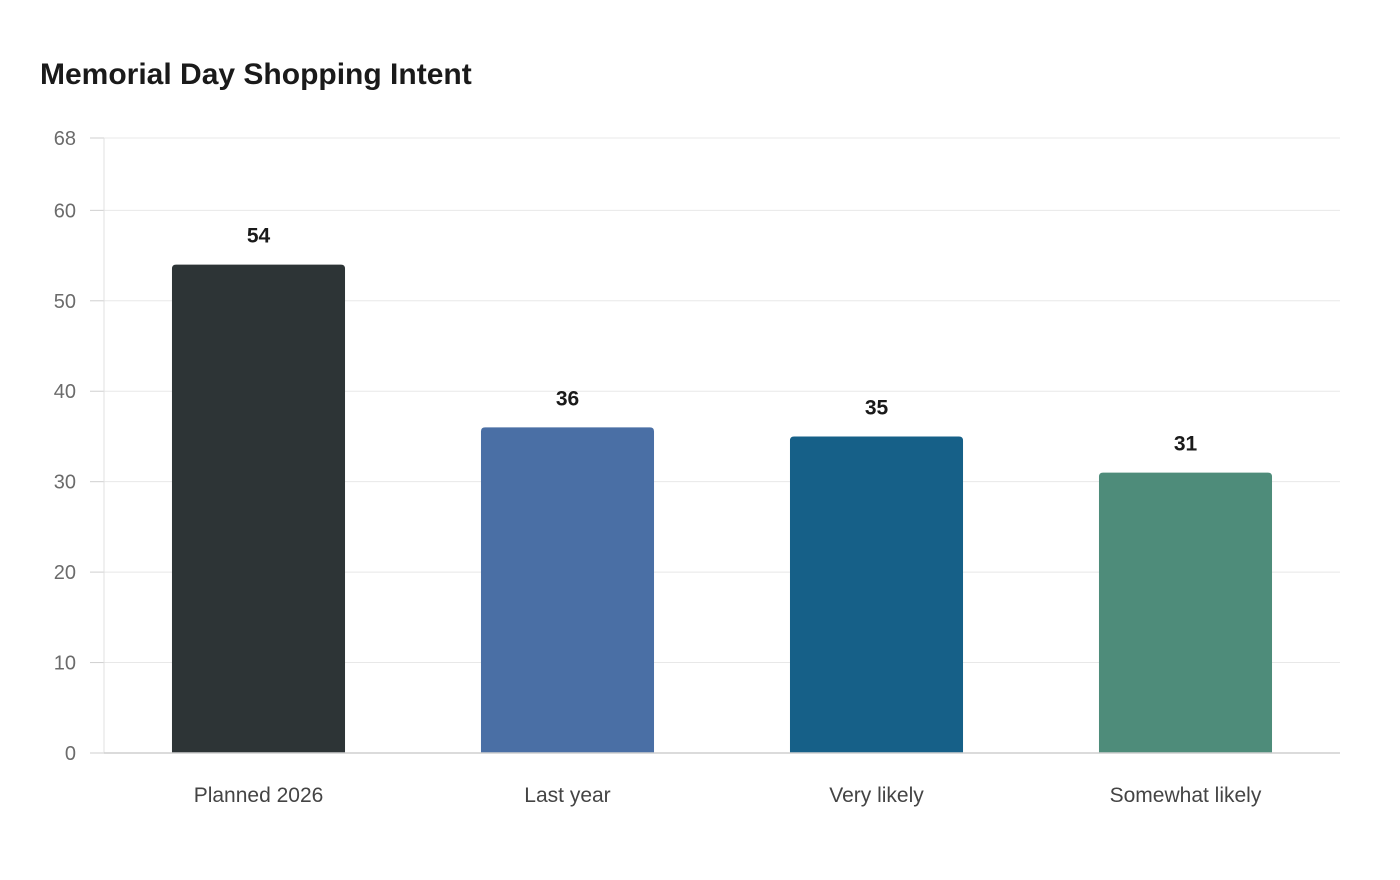 Image resolution: width=1400 pixels, height=880 pixels. I want to click on y-tick-label: 10, so click(65, 664).